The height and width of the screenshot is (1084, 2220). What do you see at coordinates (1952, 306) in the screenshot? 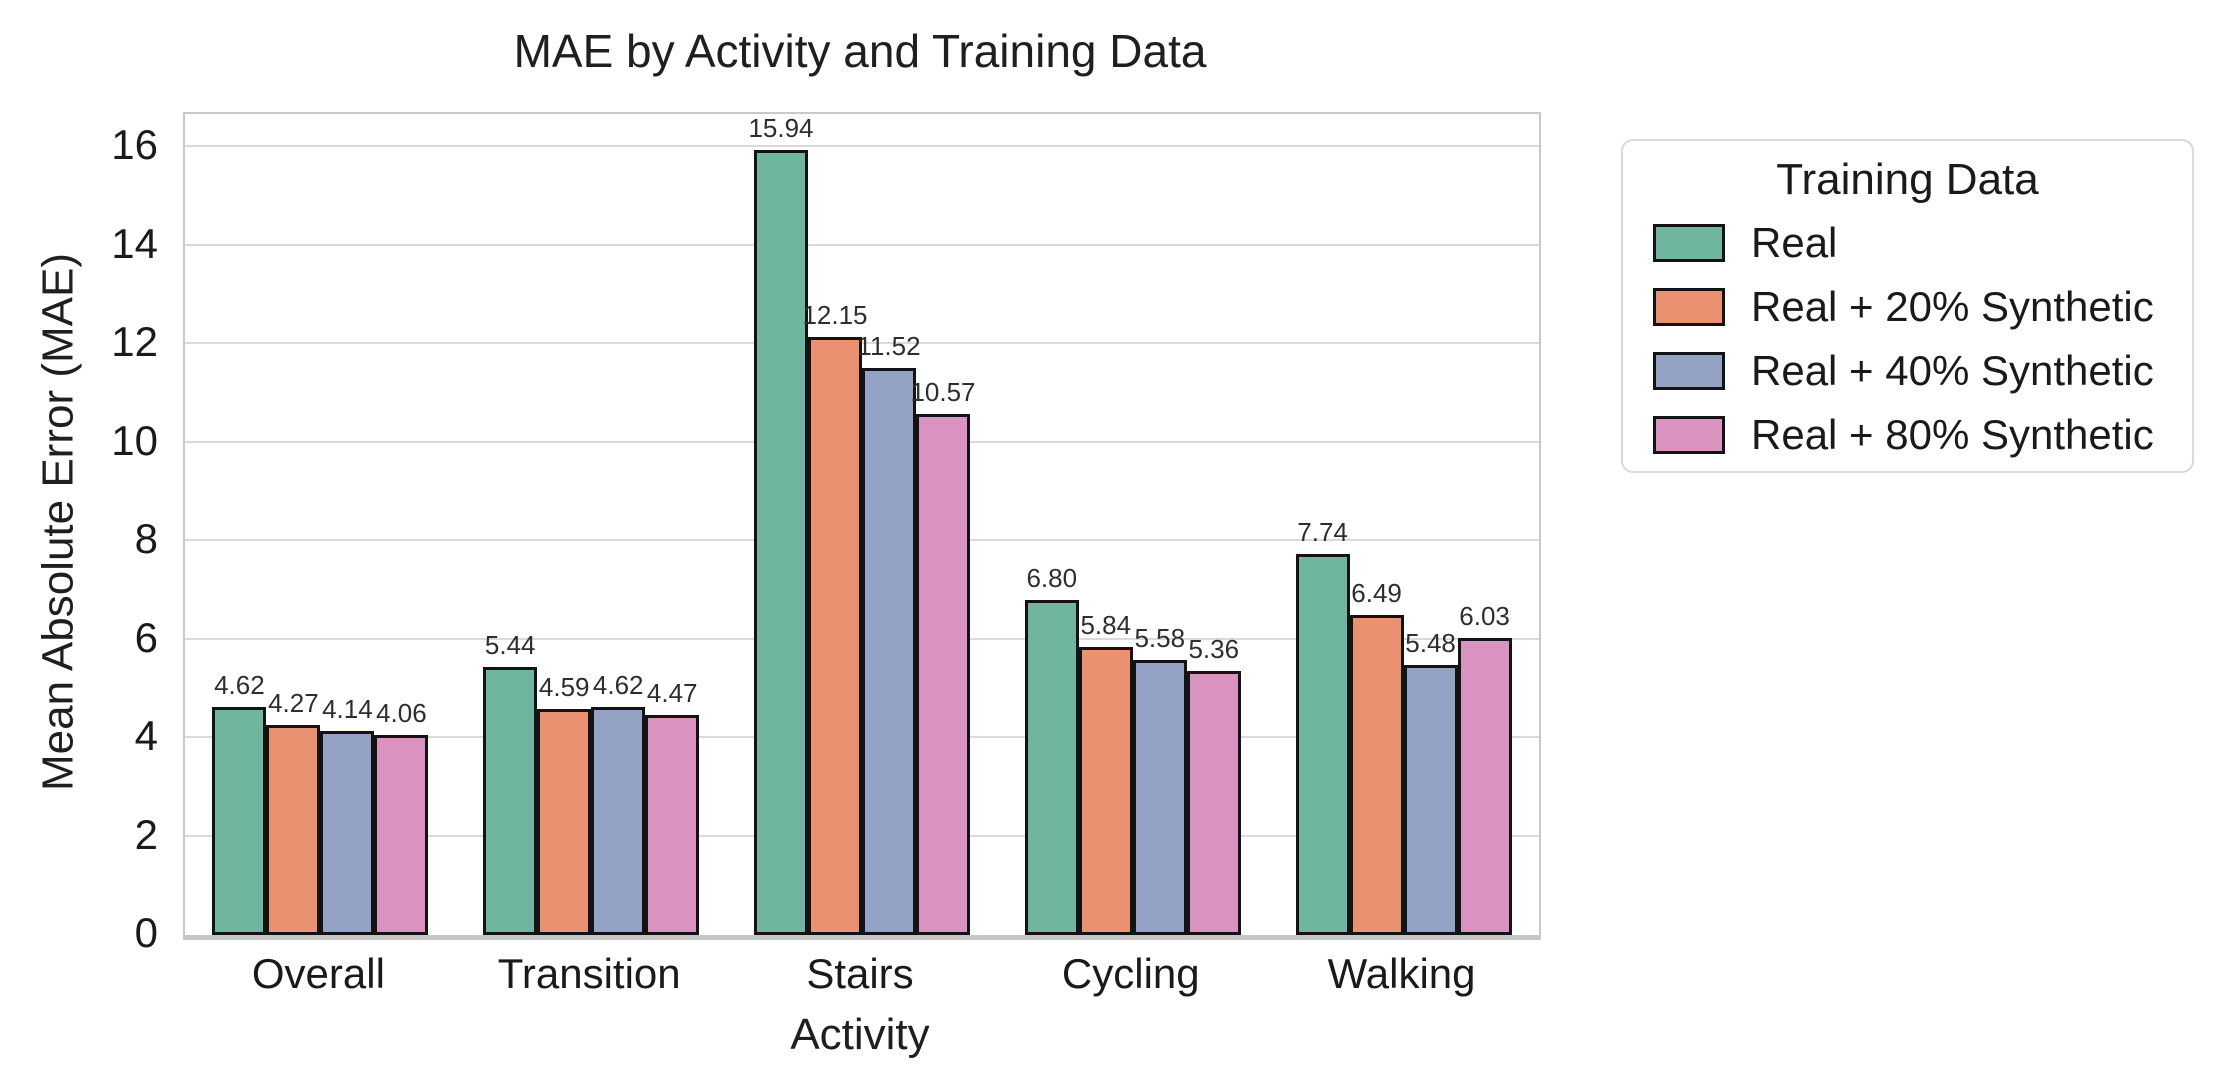
I see `legend-label-real-20-synthetic: Real + 20% Synthetic` at bounding box center [1952, 306].